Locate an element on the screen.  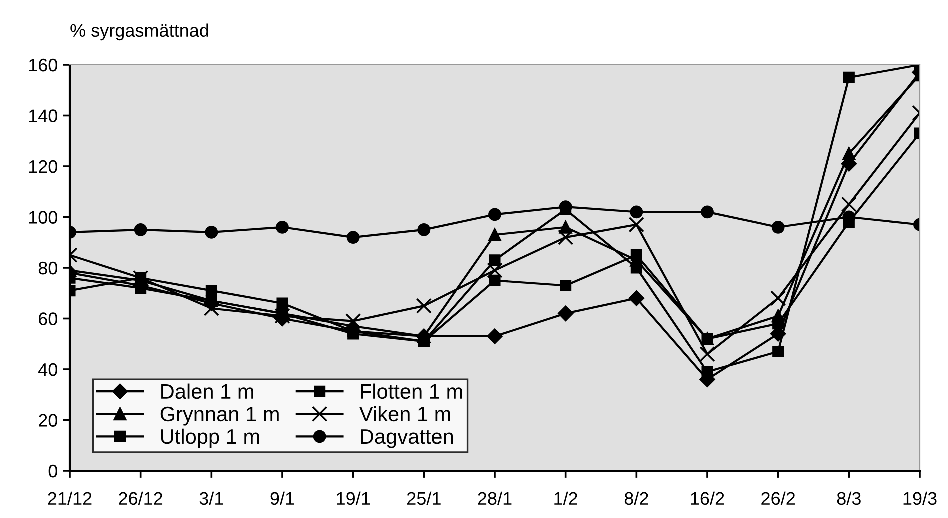
legend-label: Utlopp 1 m is located at coordinates (210, 438).